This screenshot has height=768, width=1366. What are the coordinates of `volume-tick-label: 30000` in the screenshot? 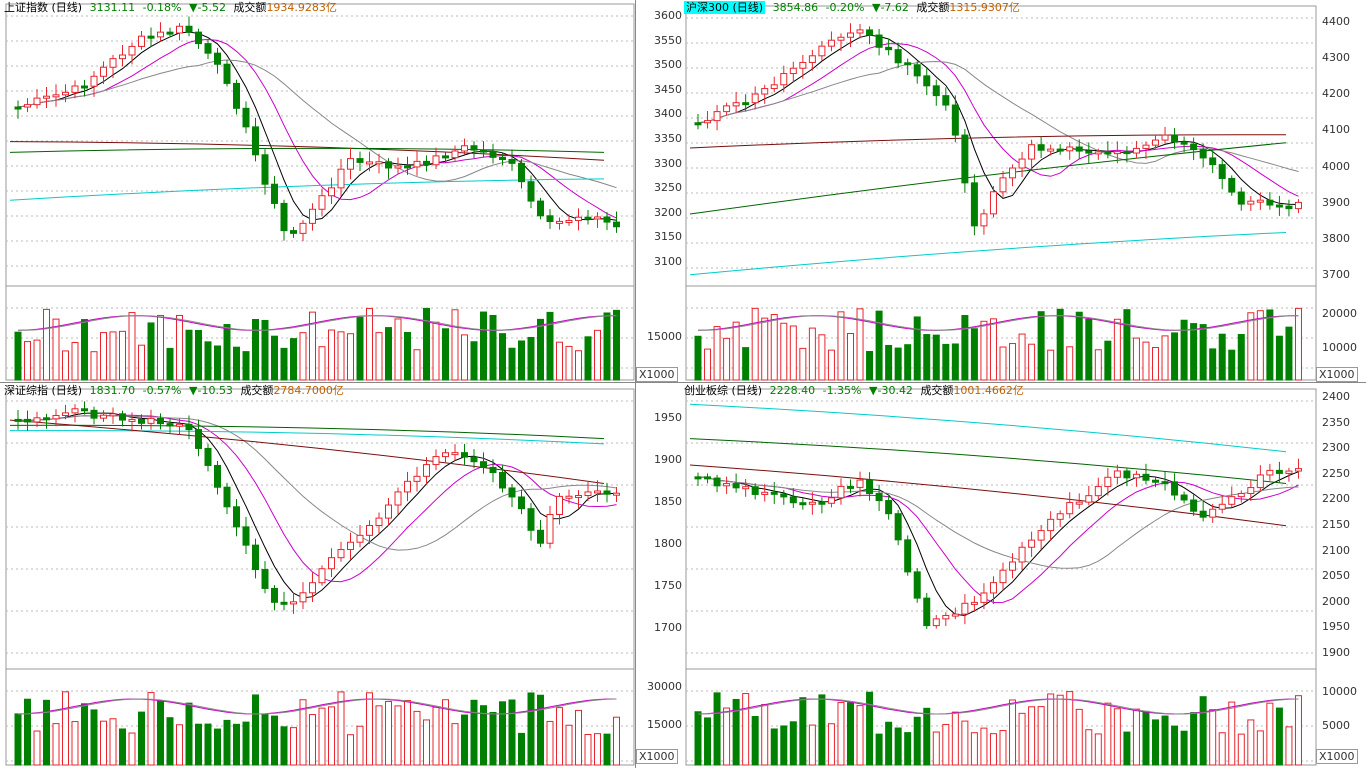 It's located at (664, 686).